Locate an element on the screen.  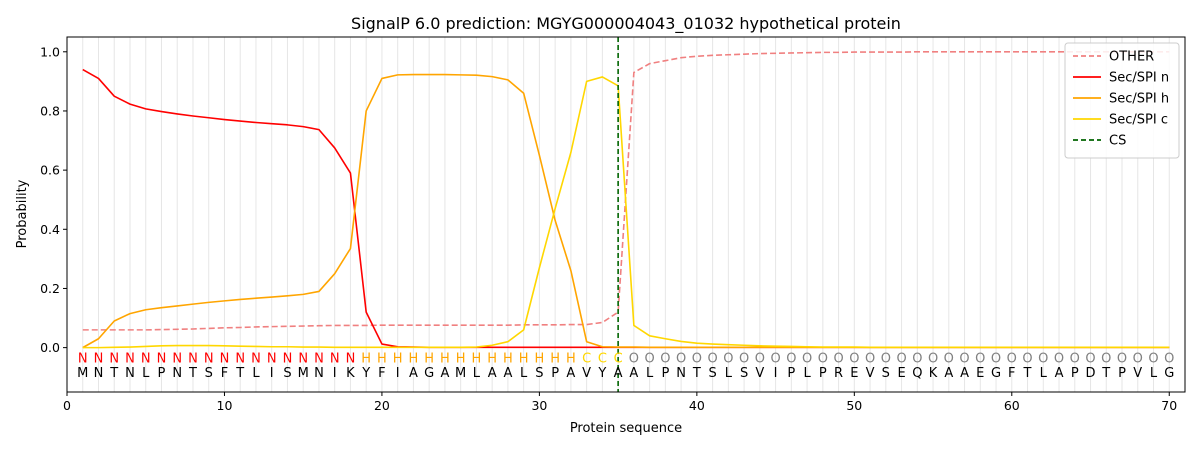
x-tick-label: 10 is located at coordinates (225, 405).